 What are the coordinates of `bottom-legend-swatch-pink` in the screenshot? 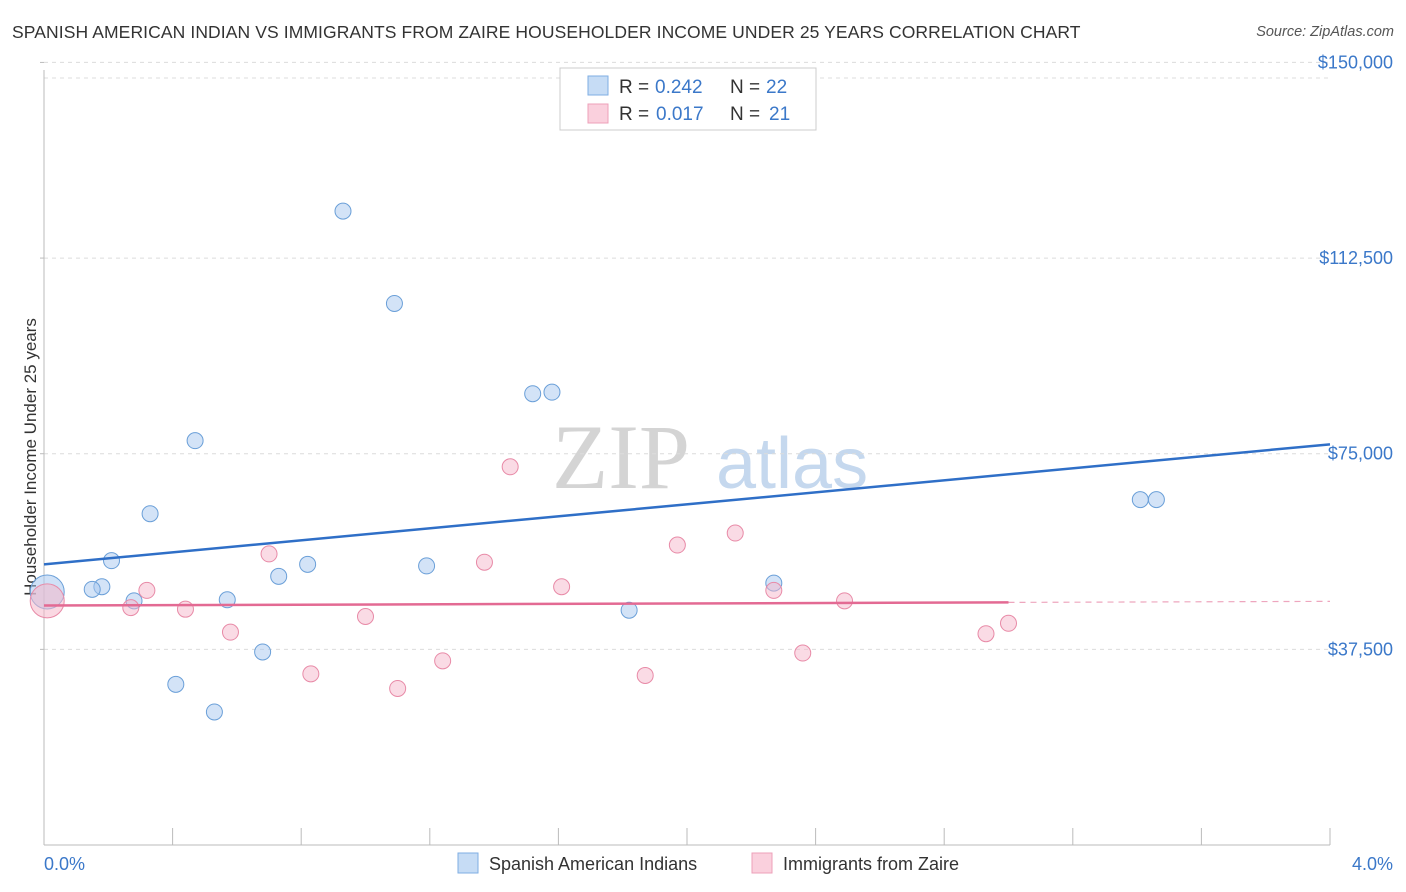 It's located at (762, 863).